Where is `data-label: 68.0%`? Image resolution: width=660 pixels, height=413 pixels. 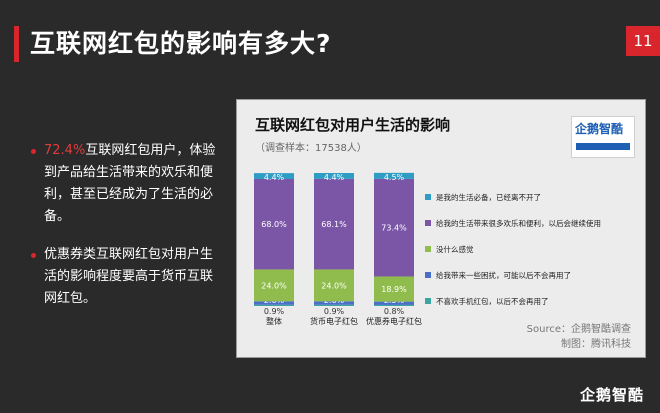 data-label: 68.0% is located at coordinates (274, 224).